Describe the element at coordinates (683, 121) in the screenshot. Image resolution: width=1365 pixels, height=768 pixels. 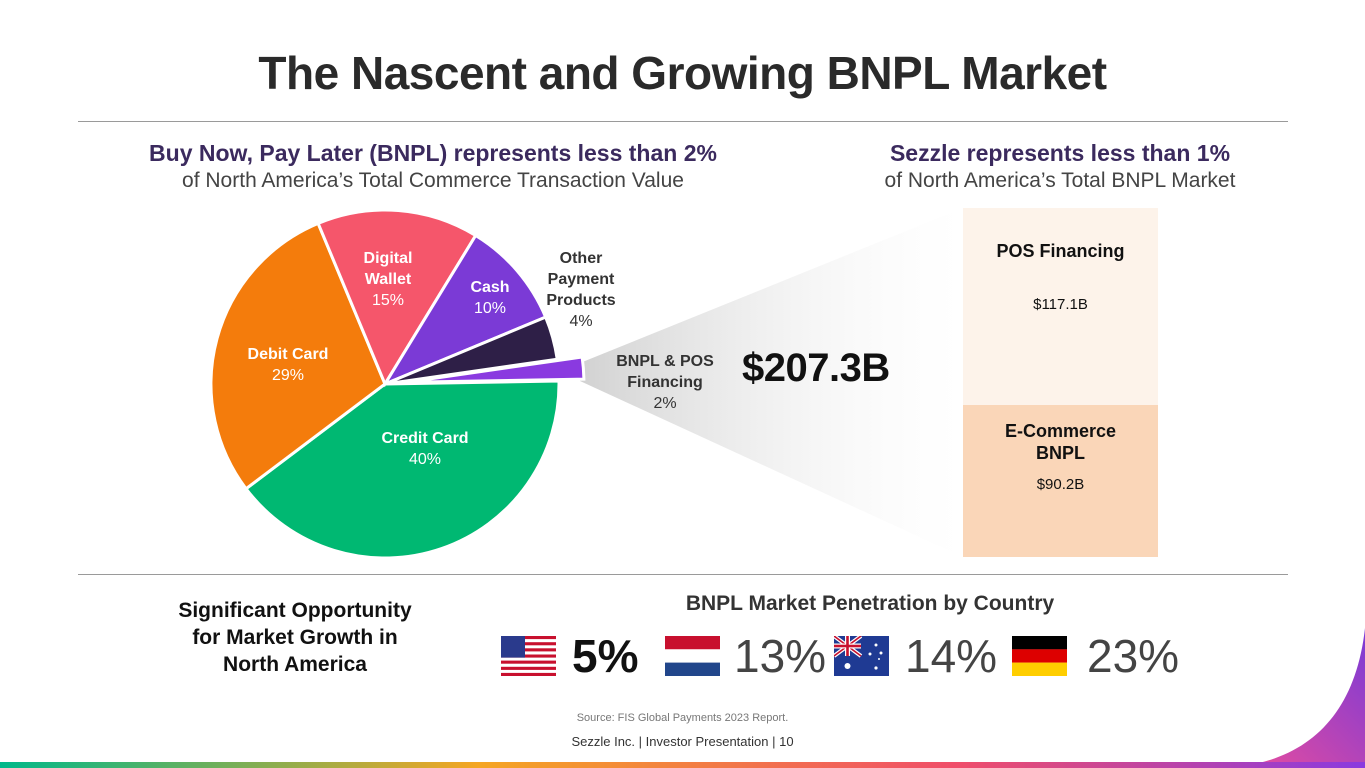
I see `top-divider` at that location.